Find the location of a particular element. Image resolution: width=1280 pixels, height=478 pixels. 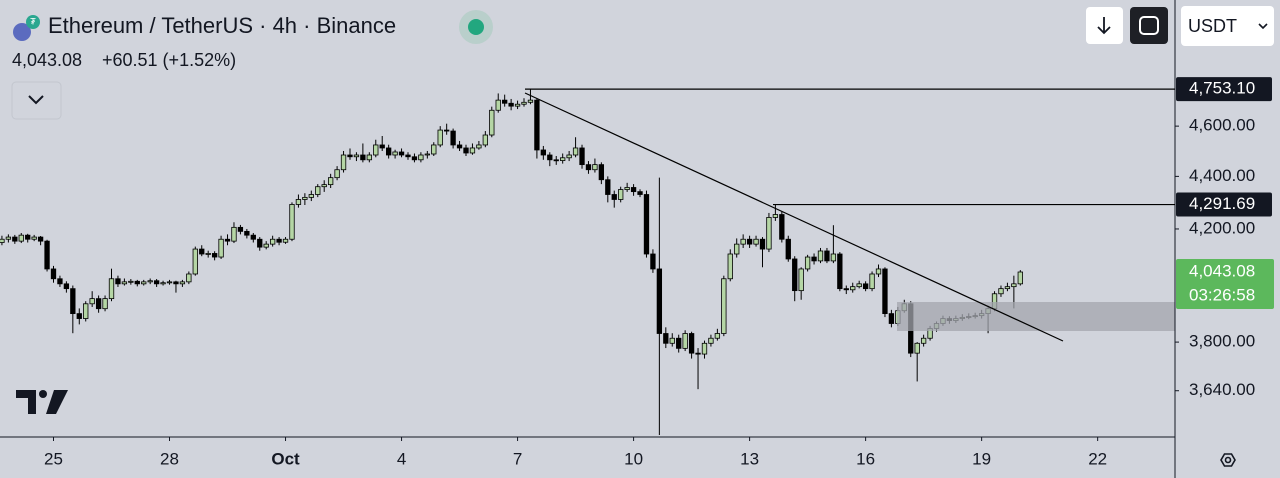

x-tick-label: 4 is located at coordinates (401, 458).